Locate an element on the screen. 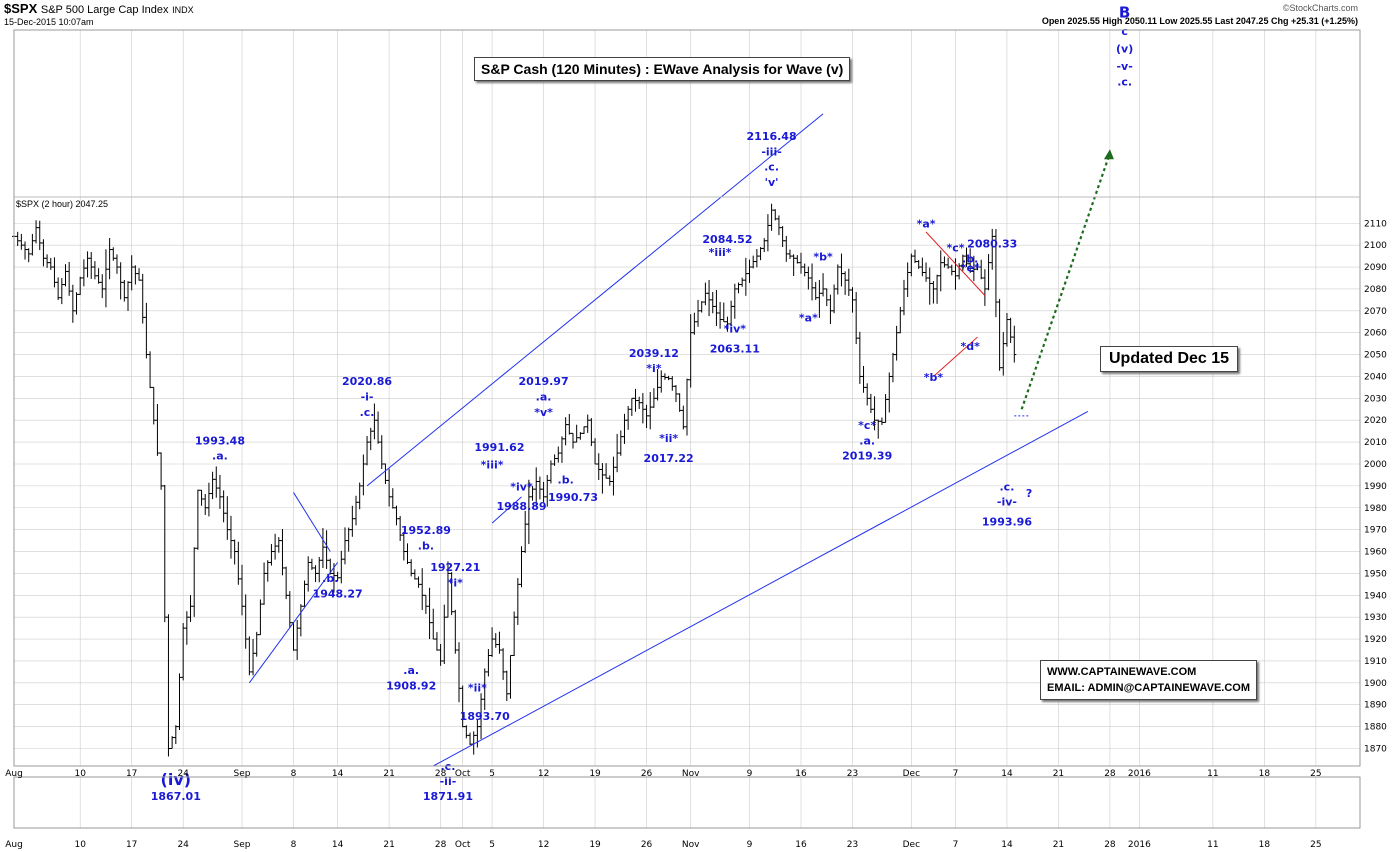 The width and height of the screenshot is (1400, 852). lower-wave-label: 1867.01 is located at coordinates (176, 796).